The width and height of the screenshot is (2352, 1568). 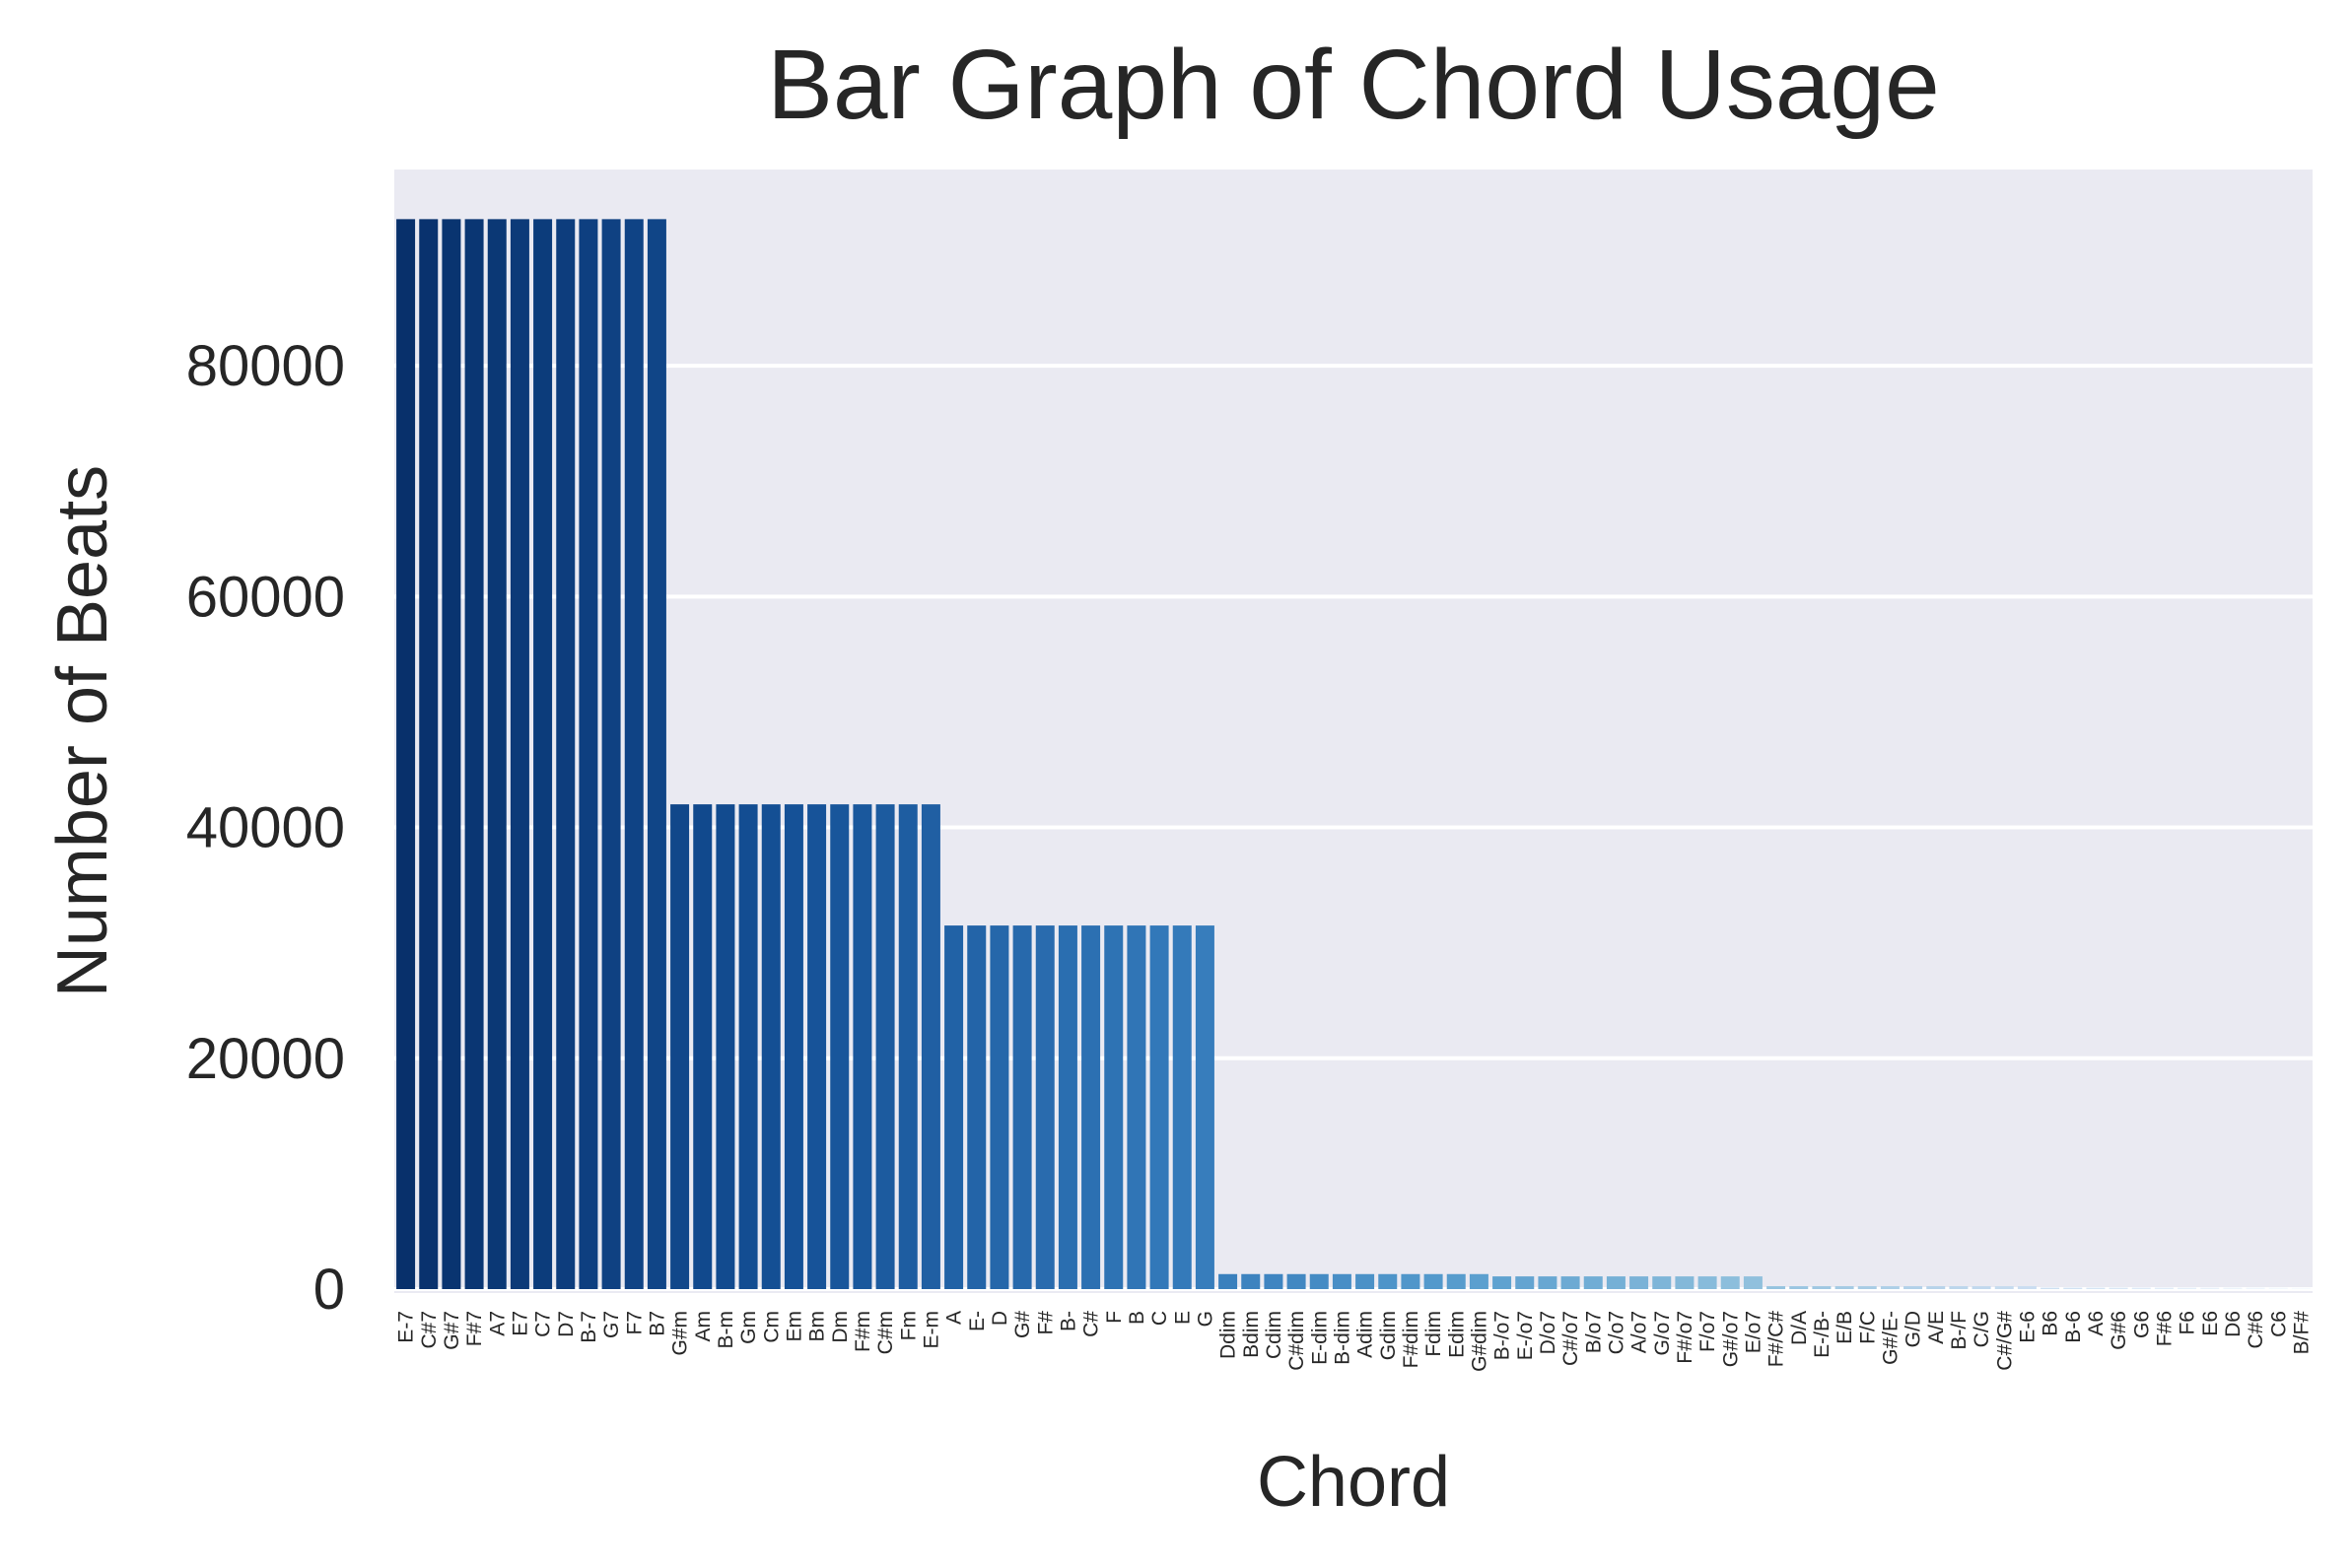 What do you see at coordinates (1456, 1334) in the screenshot?
I see `x-tick-label: Edim` at bounding box center [1456, 1334].